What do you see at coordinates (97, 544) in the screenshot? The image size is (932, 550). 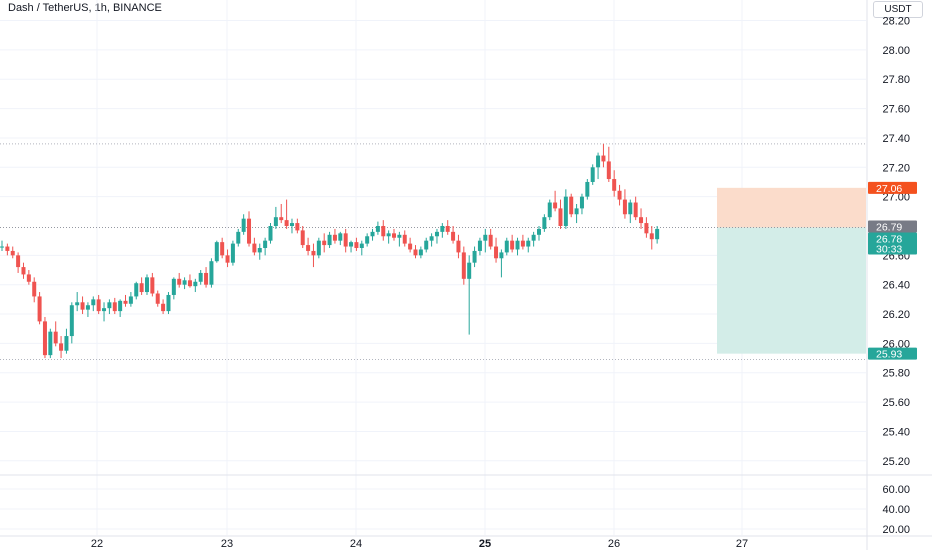 I see `time-tick-label: 22` at bounding box center [97, 544].